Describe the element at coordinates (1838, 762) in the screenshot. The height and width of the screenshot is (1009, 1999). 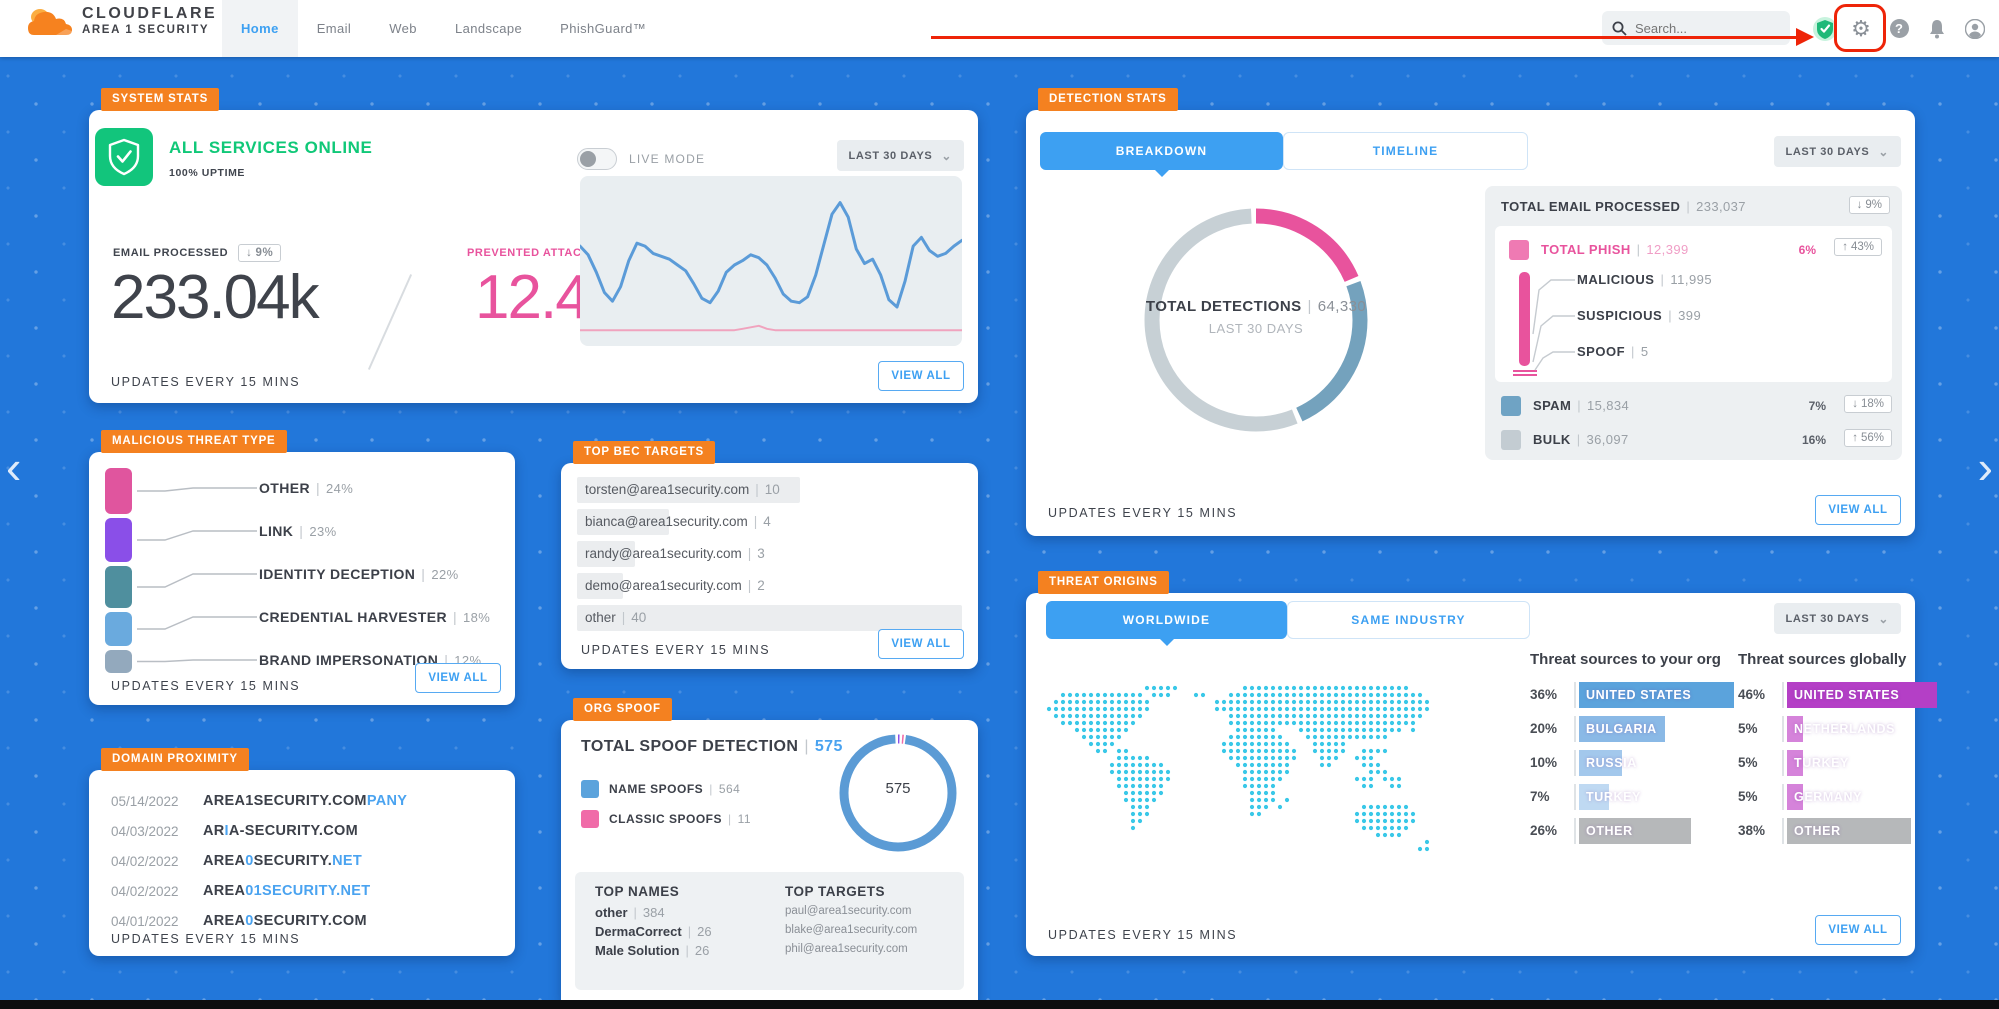
I see `origin-row-turkey: 5% TURKEY` at that location.